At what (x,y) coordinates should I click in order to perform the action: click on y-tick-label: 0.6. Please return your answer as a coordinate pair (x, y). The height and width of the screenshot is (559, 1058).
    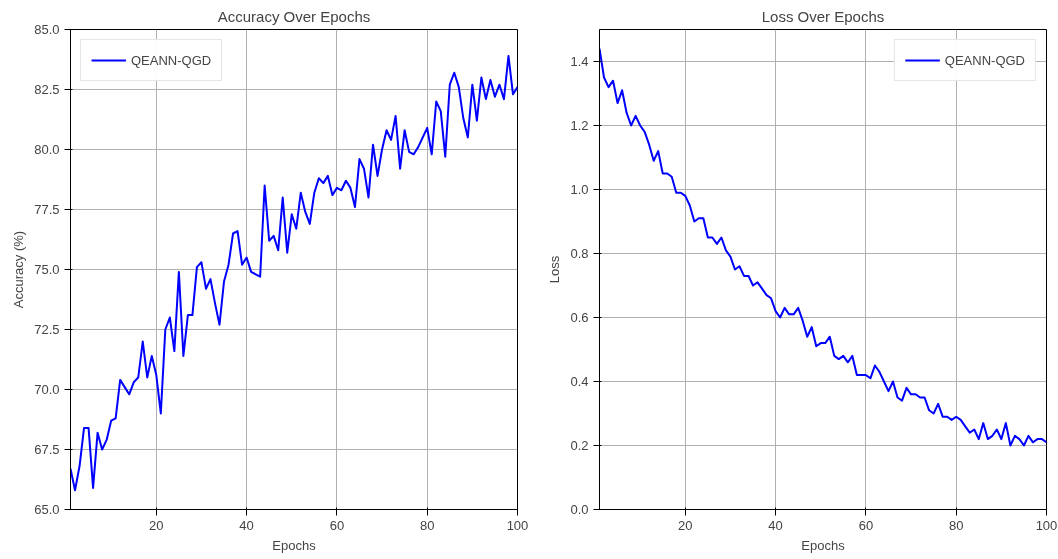
    Looking at the image, I should click on (579, 317).